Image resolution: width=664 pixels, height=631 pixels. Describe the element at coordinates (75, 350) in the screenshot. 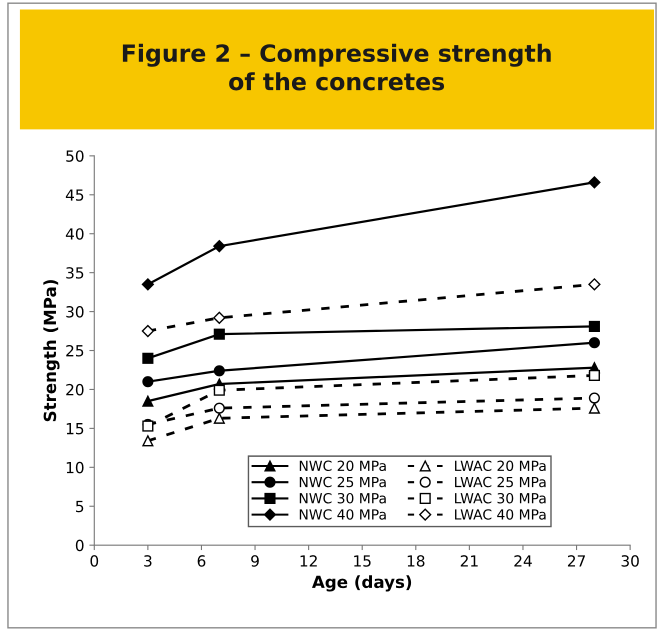

I see `y-tick-label: 25` at that location.